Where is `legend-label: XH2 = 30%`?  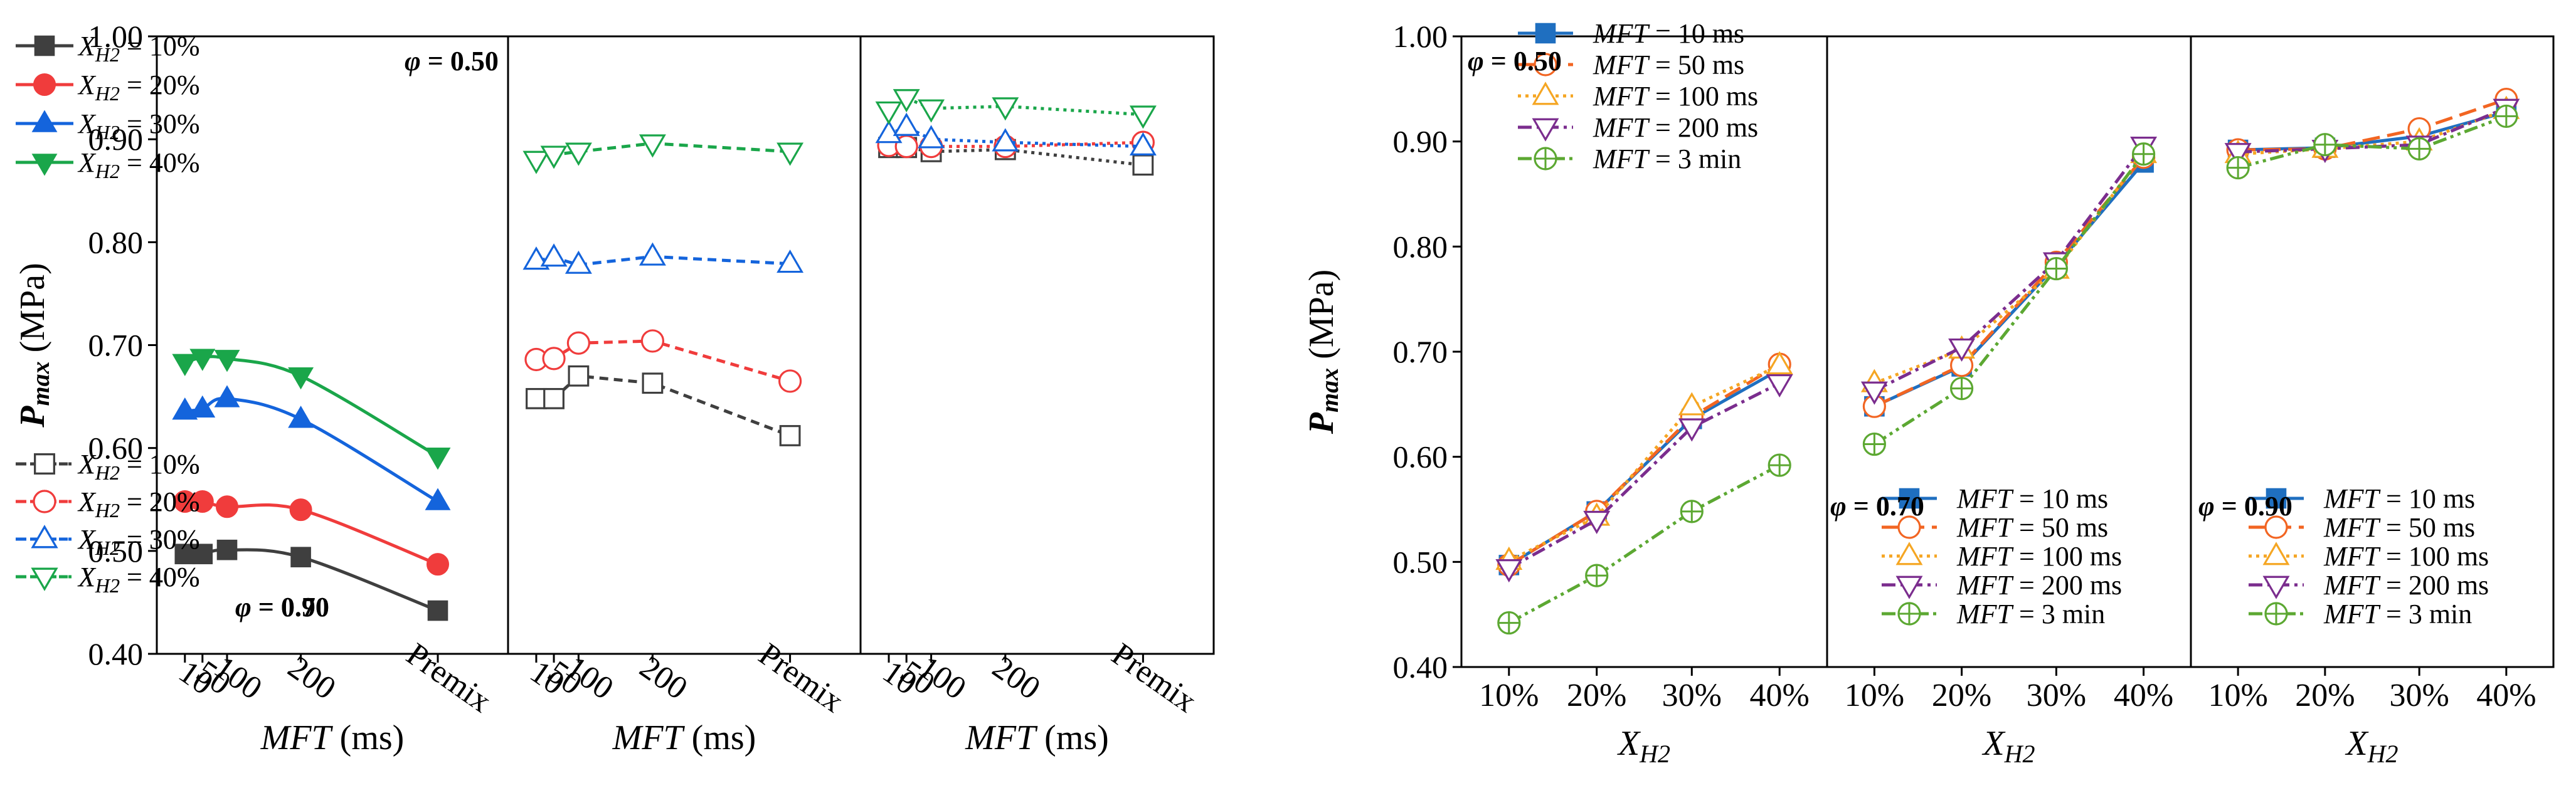 legend-label: XH2 = 30% is located at coordinates (138, 541).